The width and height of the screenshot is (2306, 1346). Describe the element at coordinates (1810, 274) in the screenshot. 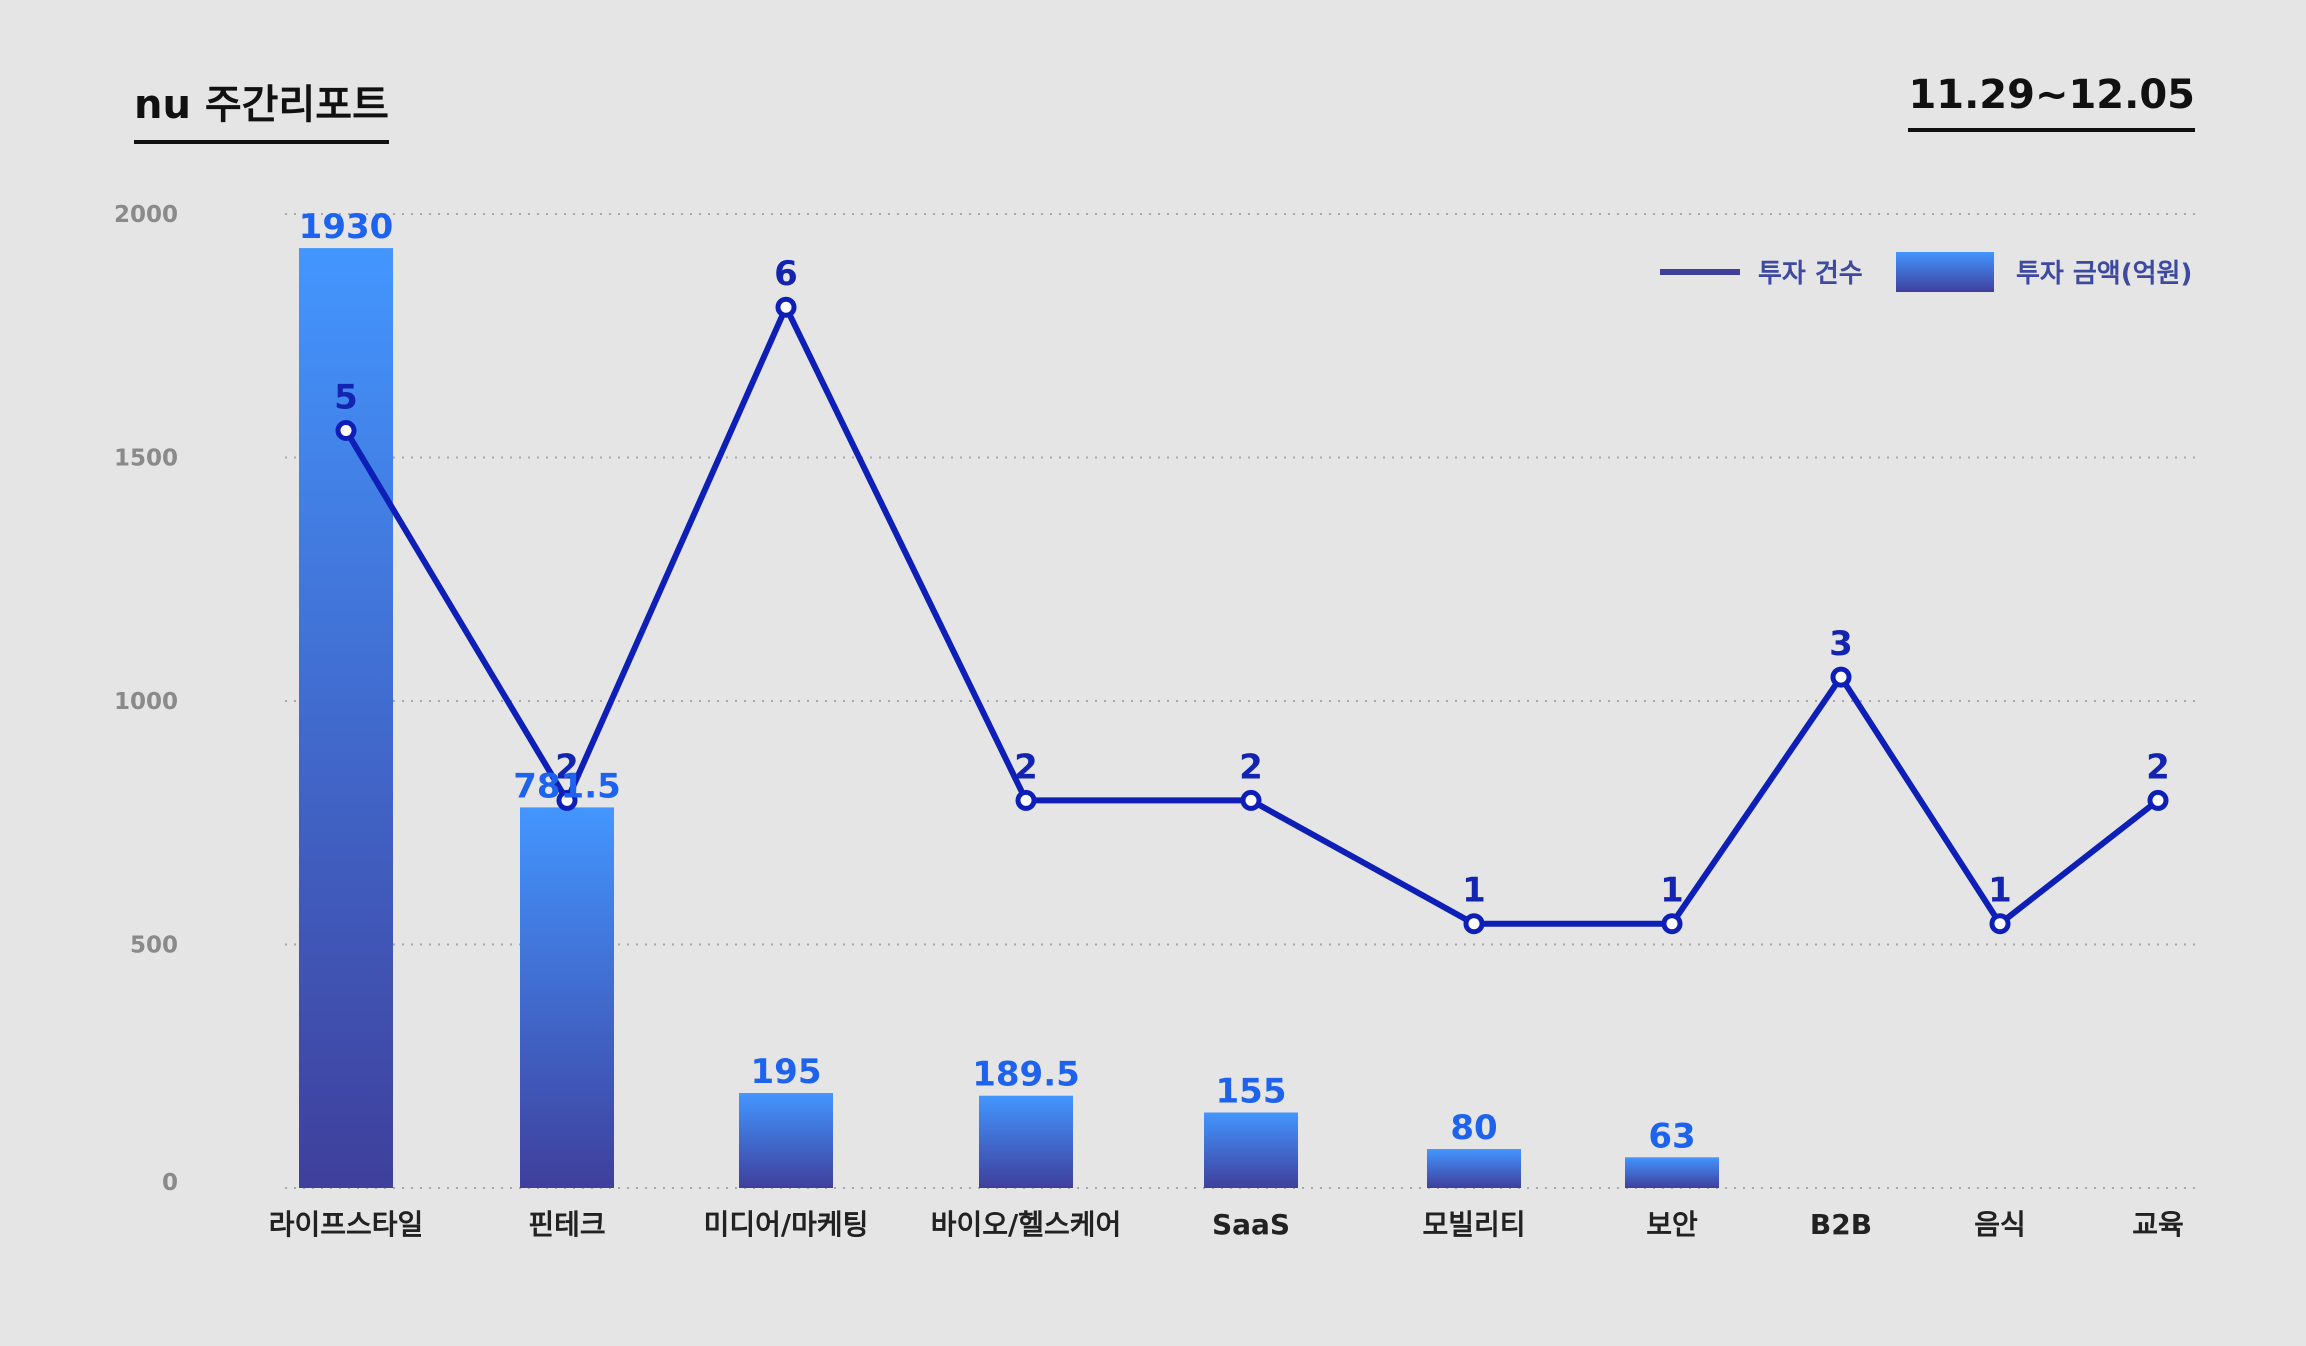

I see `legend-line-label: 투자 건수` at that location.